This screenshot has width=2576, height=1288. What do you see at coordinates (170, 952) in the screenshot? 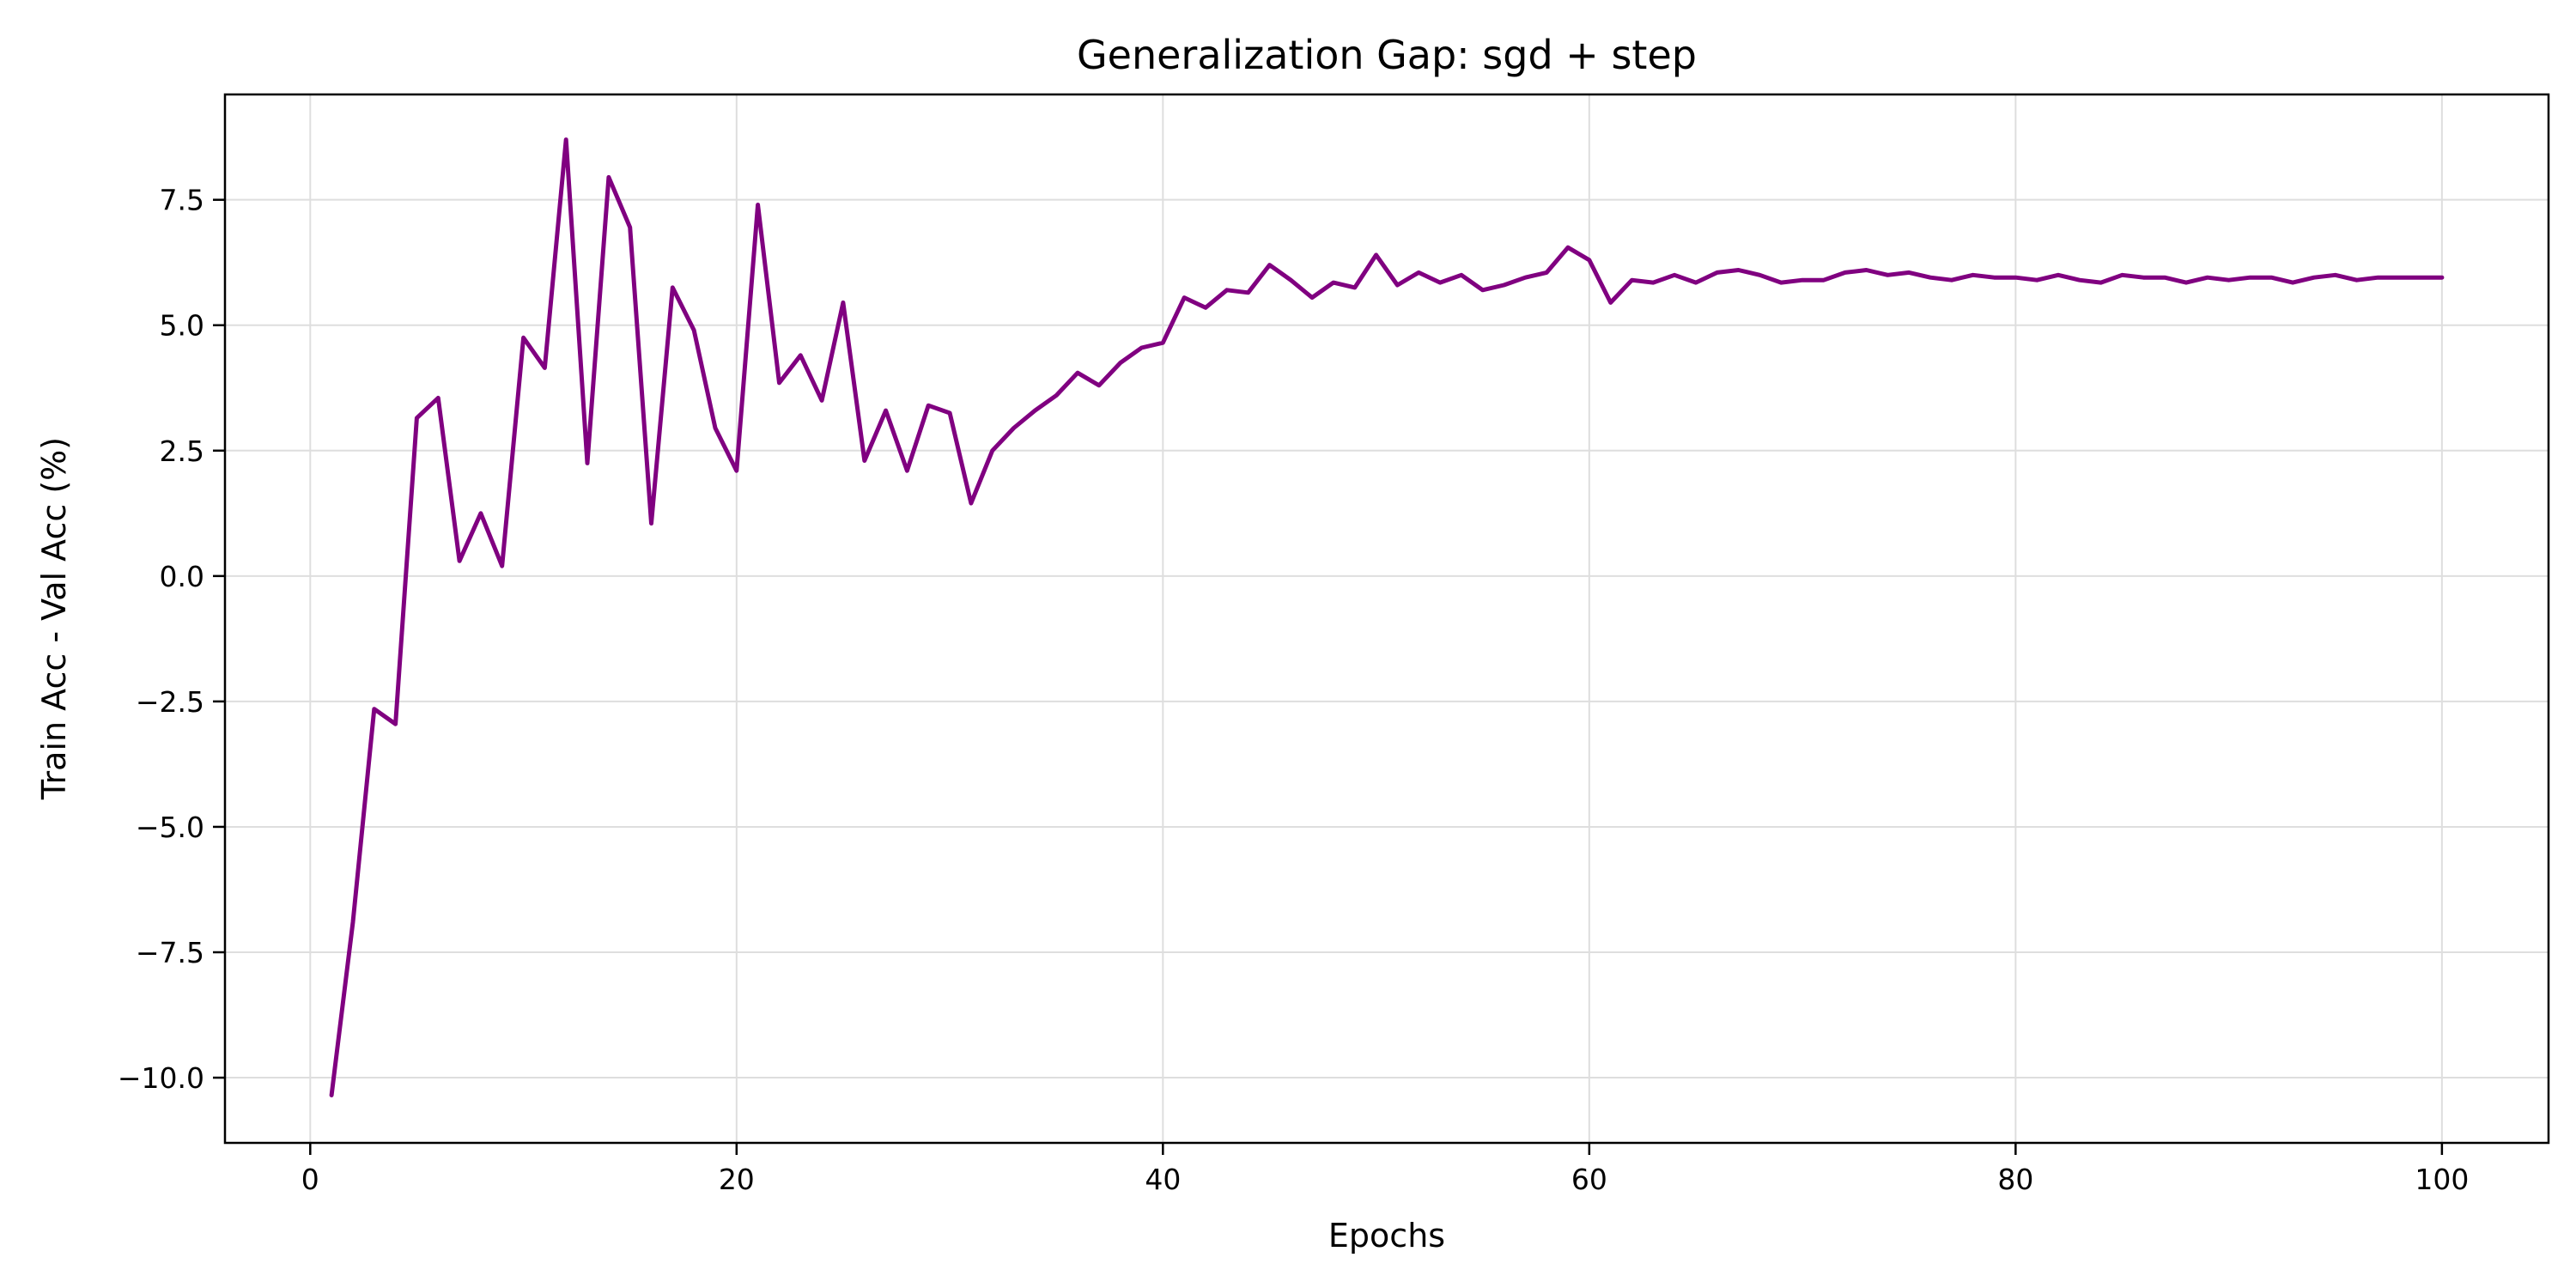
I see `y-tick-label: −7.5` at bounding box center [170, 952].